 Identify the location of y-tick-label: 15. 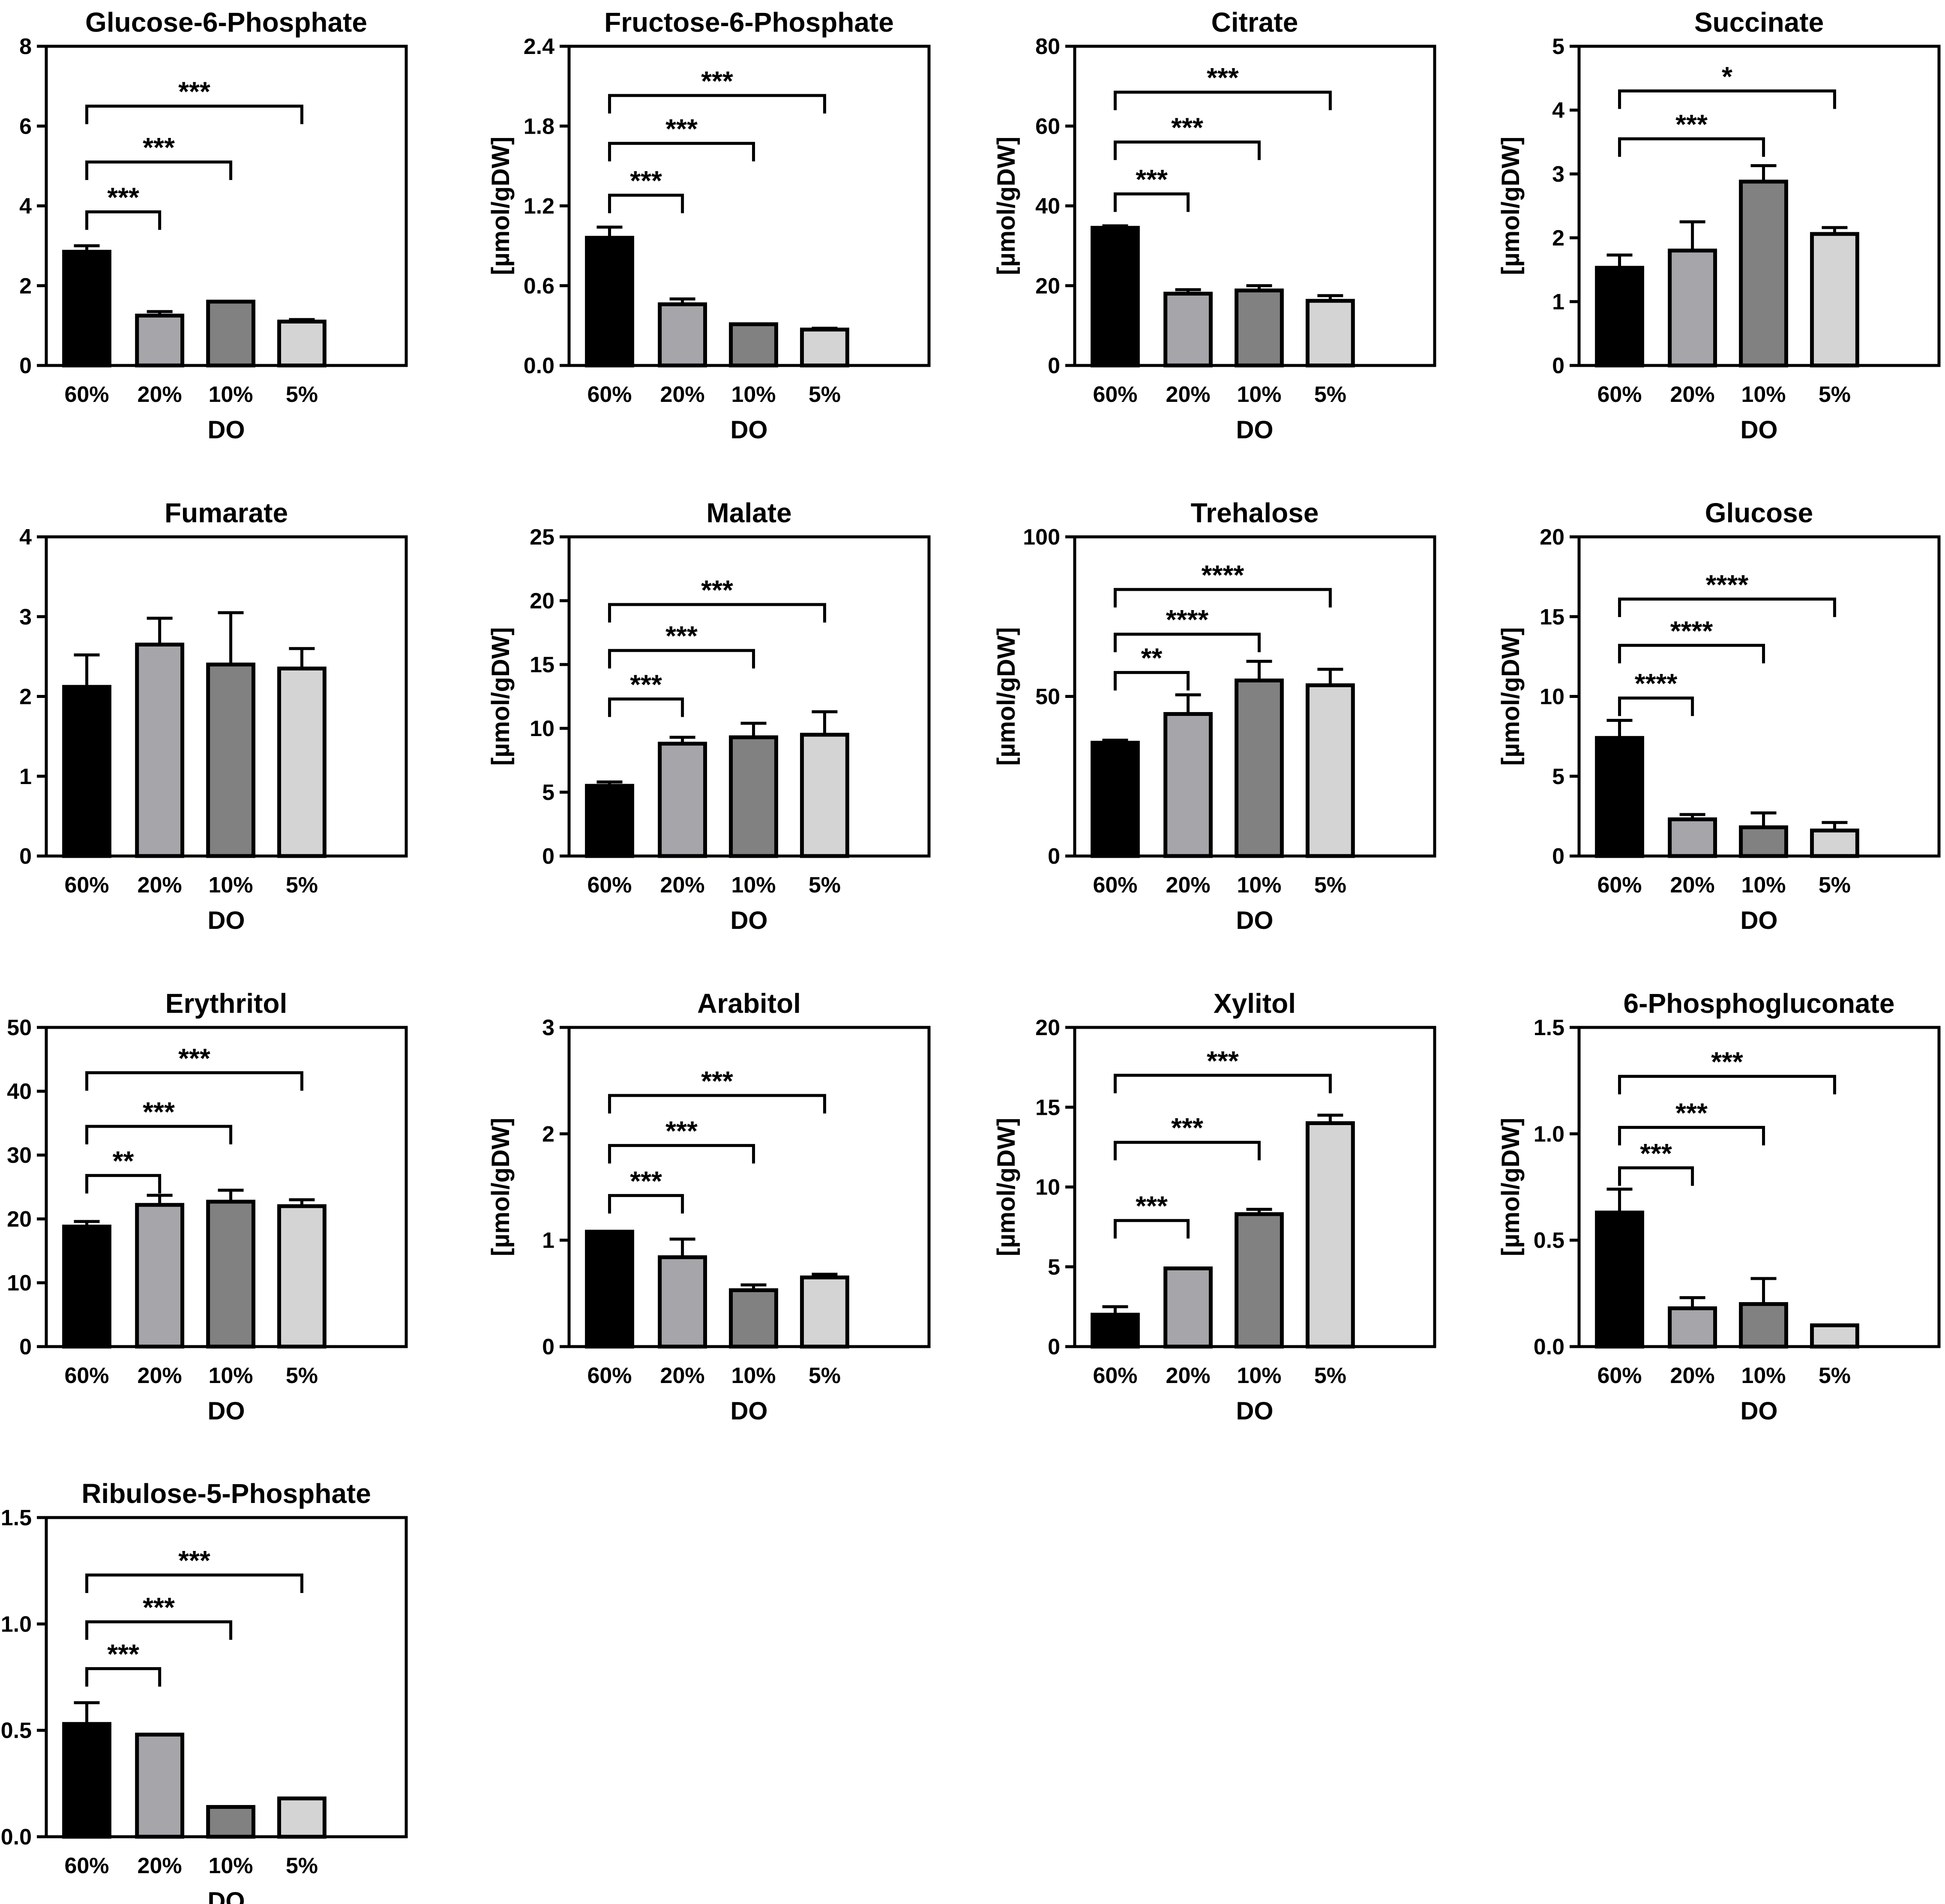
(542, 665).